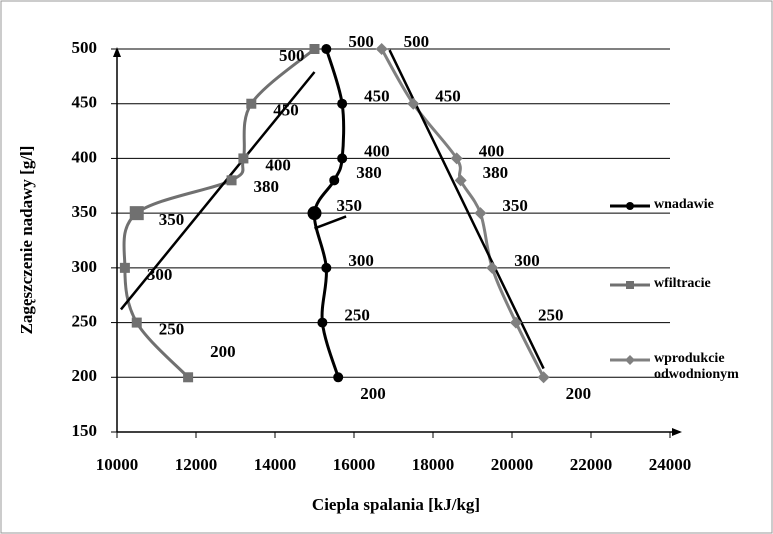  Describe the element at coordinates (85, 102) in the screenshot. I see `y-tick-label: 450` at that location.